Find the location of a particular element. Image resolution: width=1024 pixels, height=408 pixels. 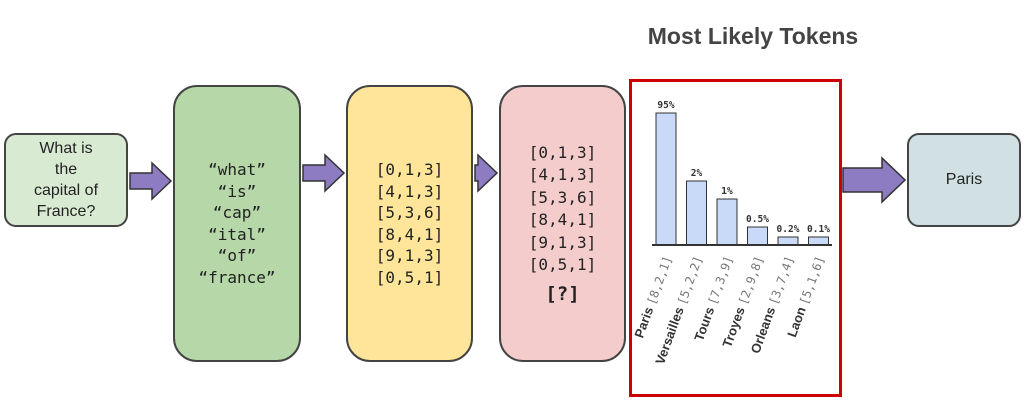

token-id-item: [9,1,3] is located at coordinates (409, 255).